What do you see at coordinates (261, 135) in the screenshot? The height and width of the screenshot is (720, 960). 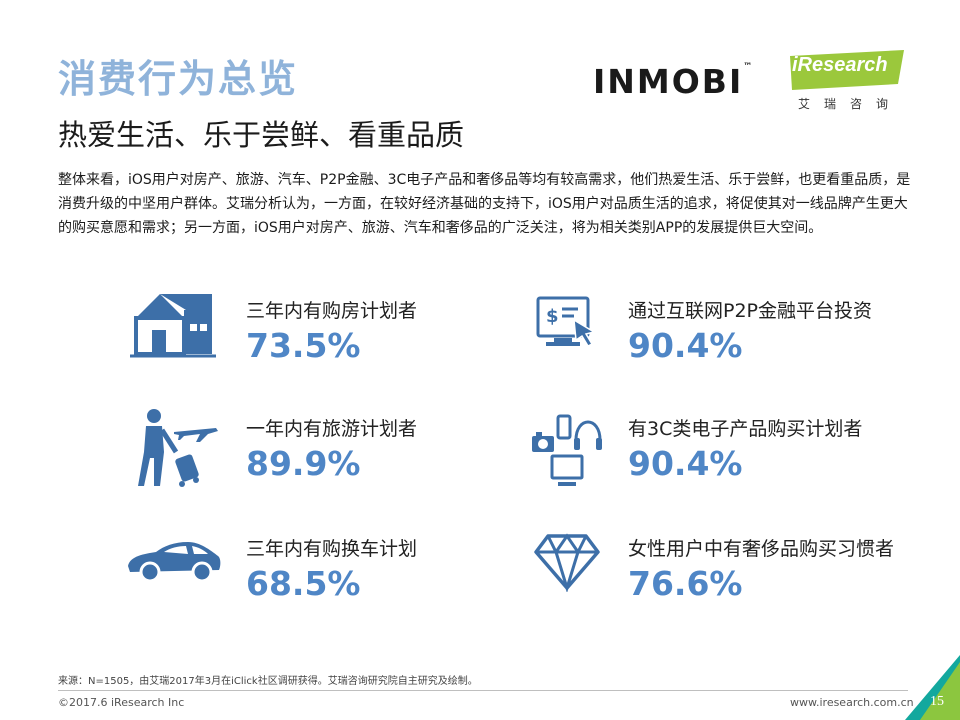 I see `page-subtitle: 热爱生活、乐于尝鲜、看重品质` at bounding box center [261, 135].